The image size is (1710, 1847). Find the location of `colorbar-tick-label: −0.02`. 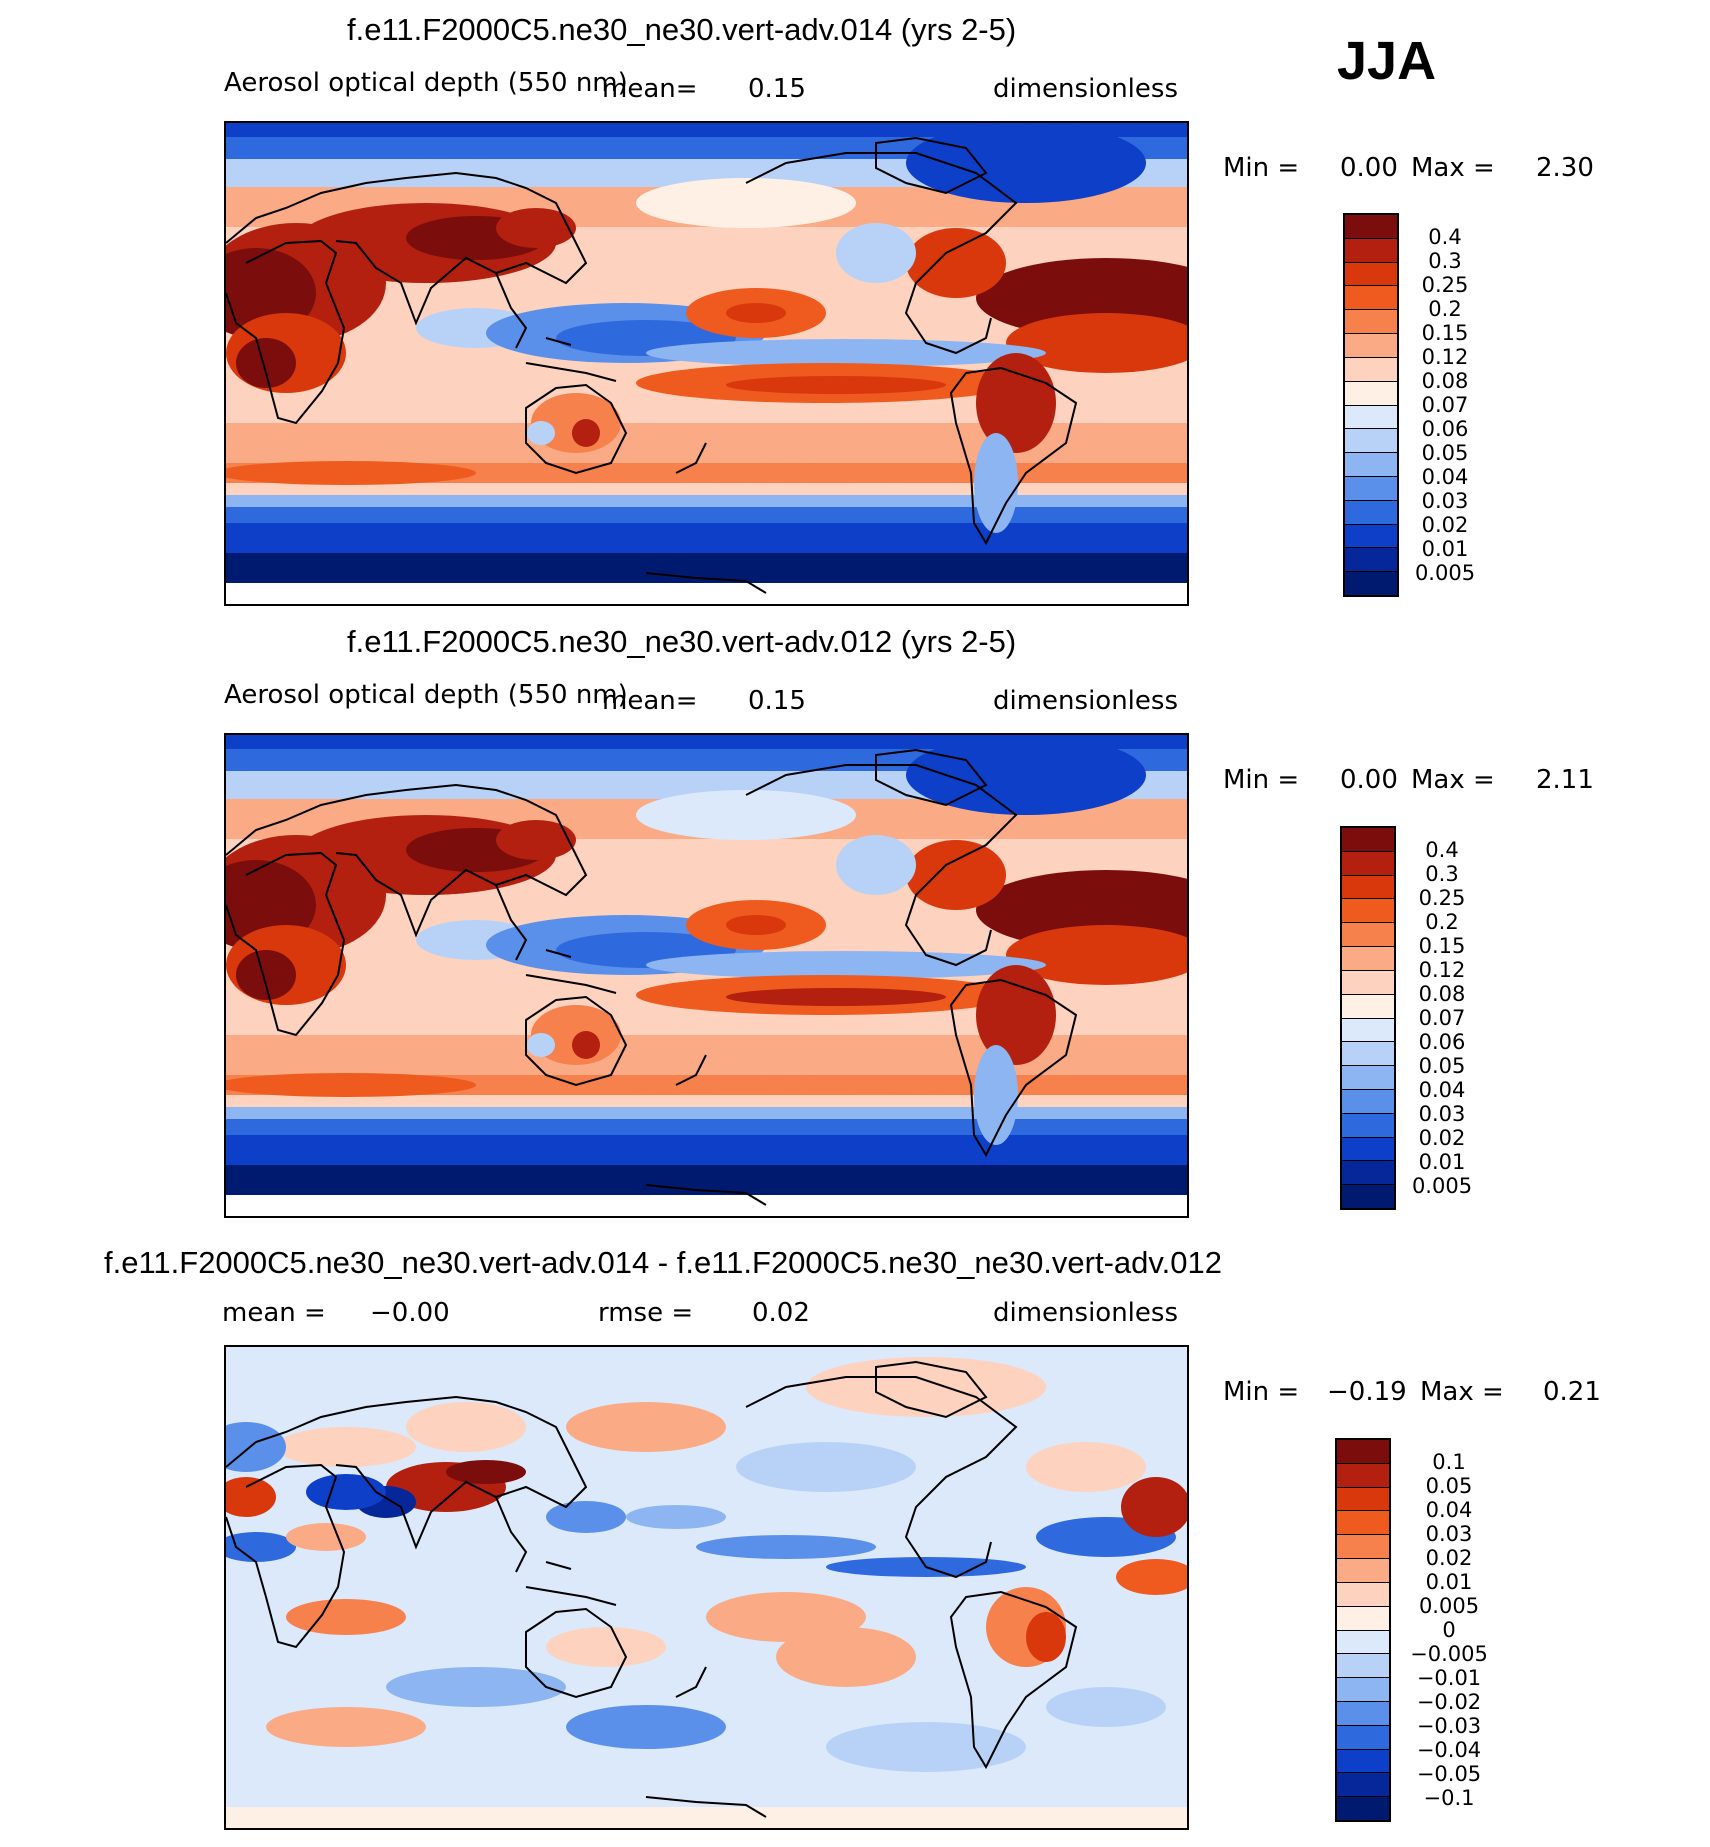

colorbar-tick-label: −0.02 is located at coordinates (1449, 1702).